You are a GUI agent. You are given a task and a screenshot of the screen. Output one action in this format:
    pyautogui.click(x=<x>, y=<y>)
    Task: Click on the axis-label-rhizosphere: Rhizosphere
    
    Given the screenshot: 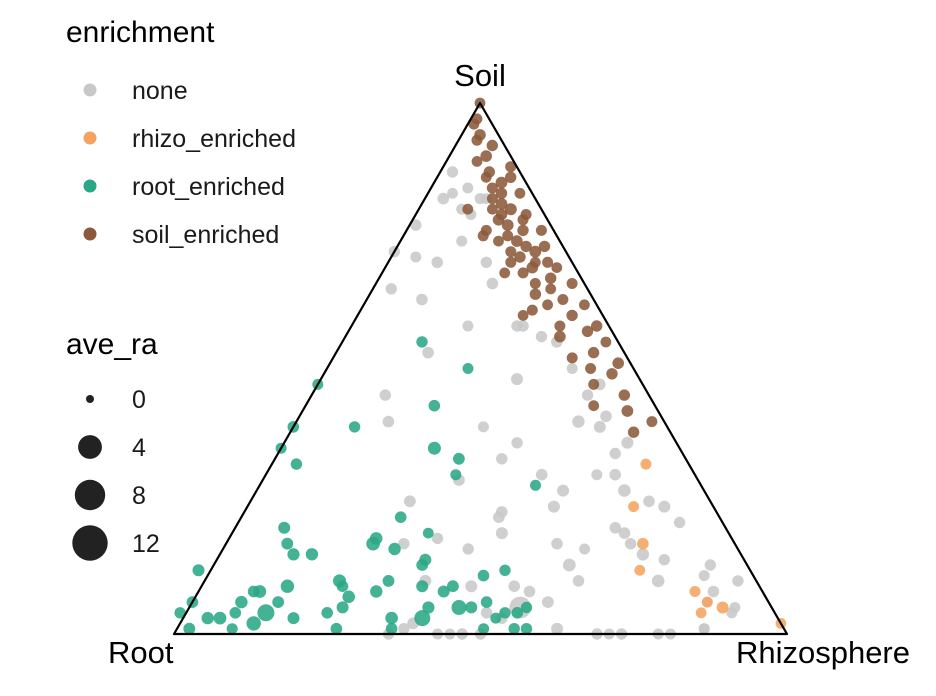 What is the action you would take?
    pyautogui.click(x=823, y=652)
    